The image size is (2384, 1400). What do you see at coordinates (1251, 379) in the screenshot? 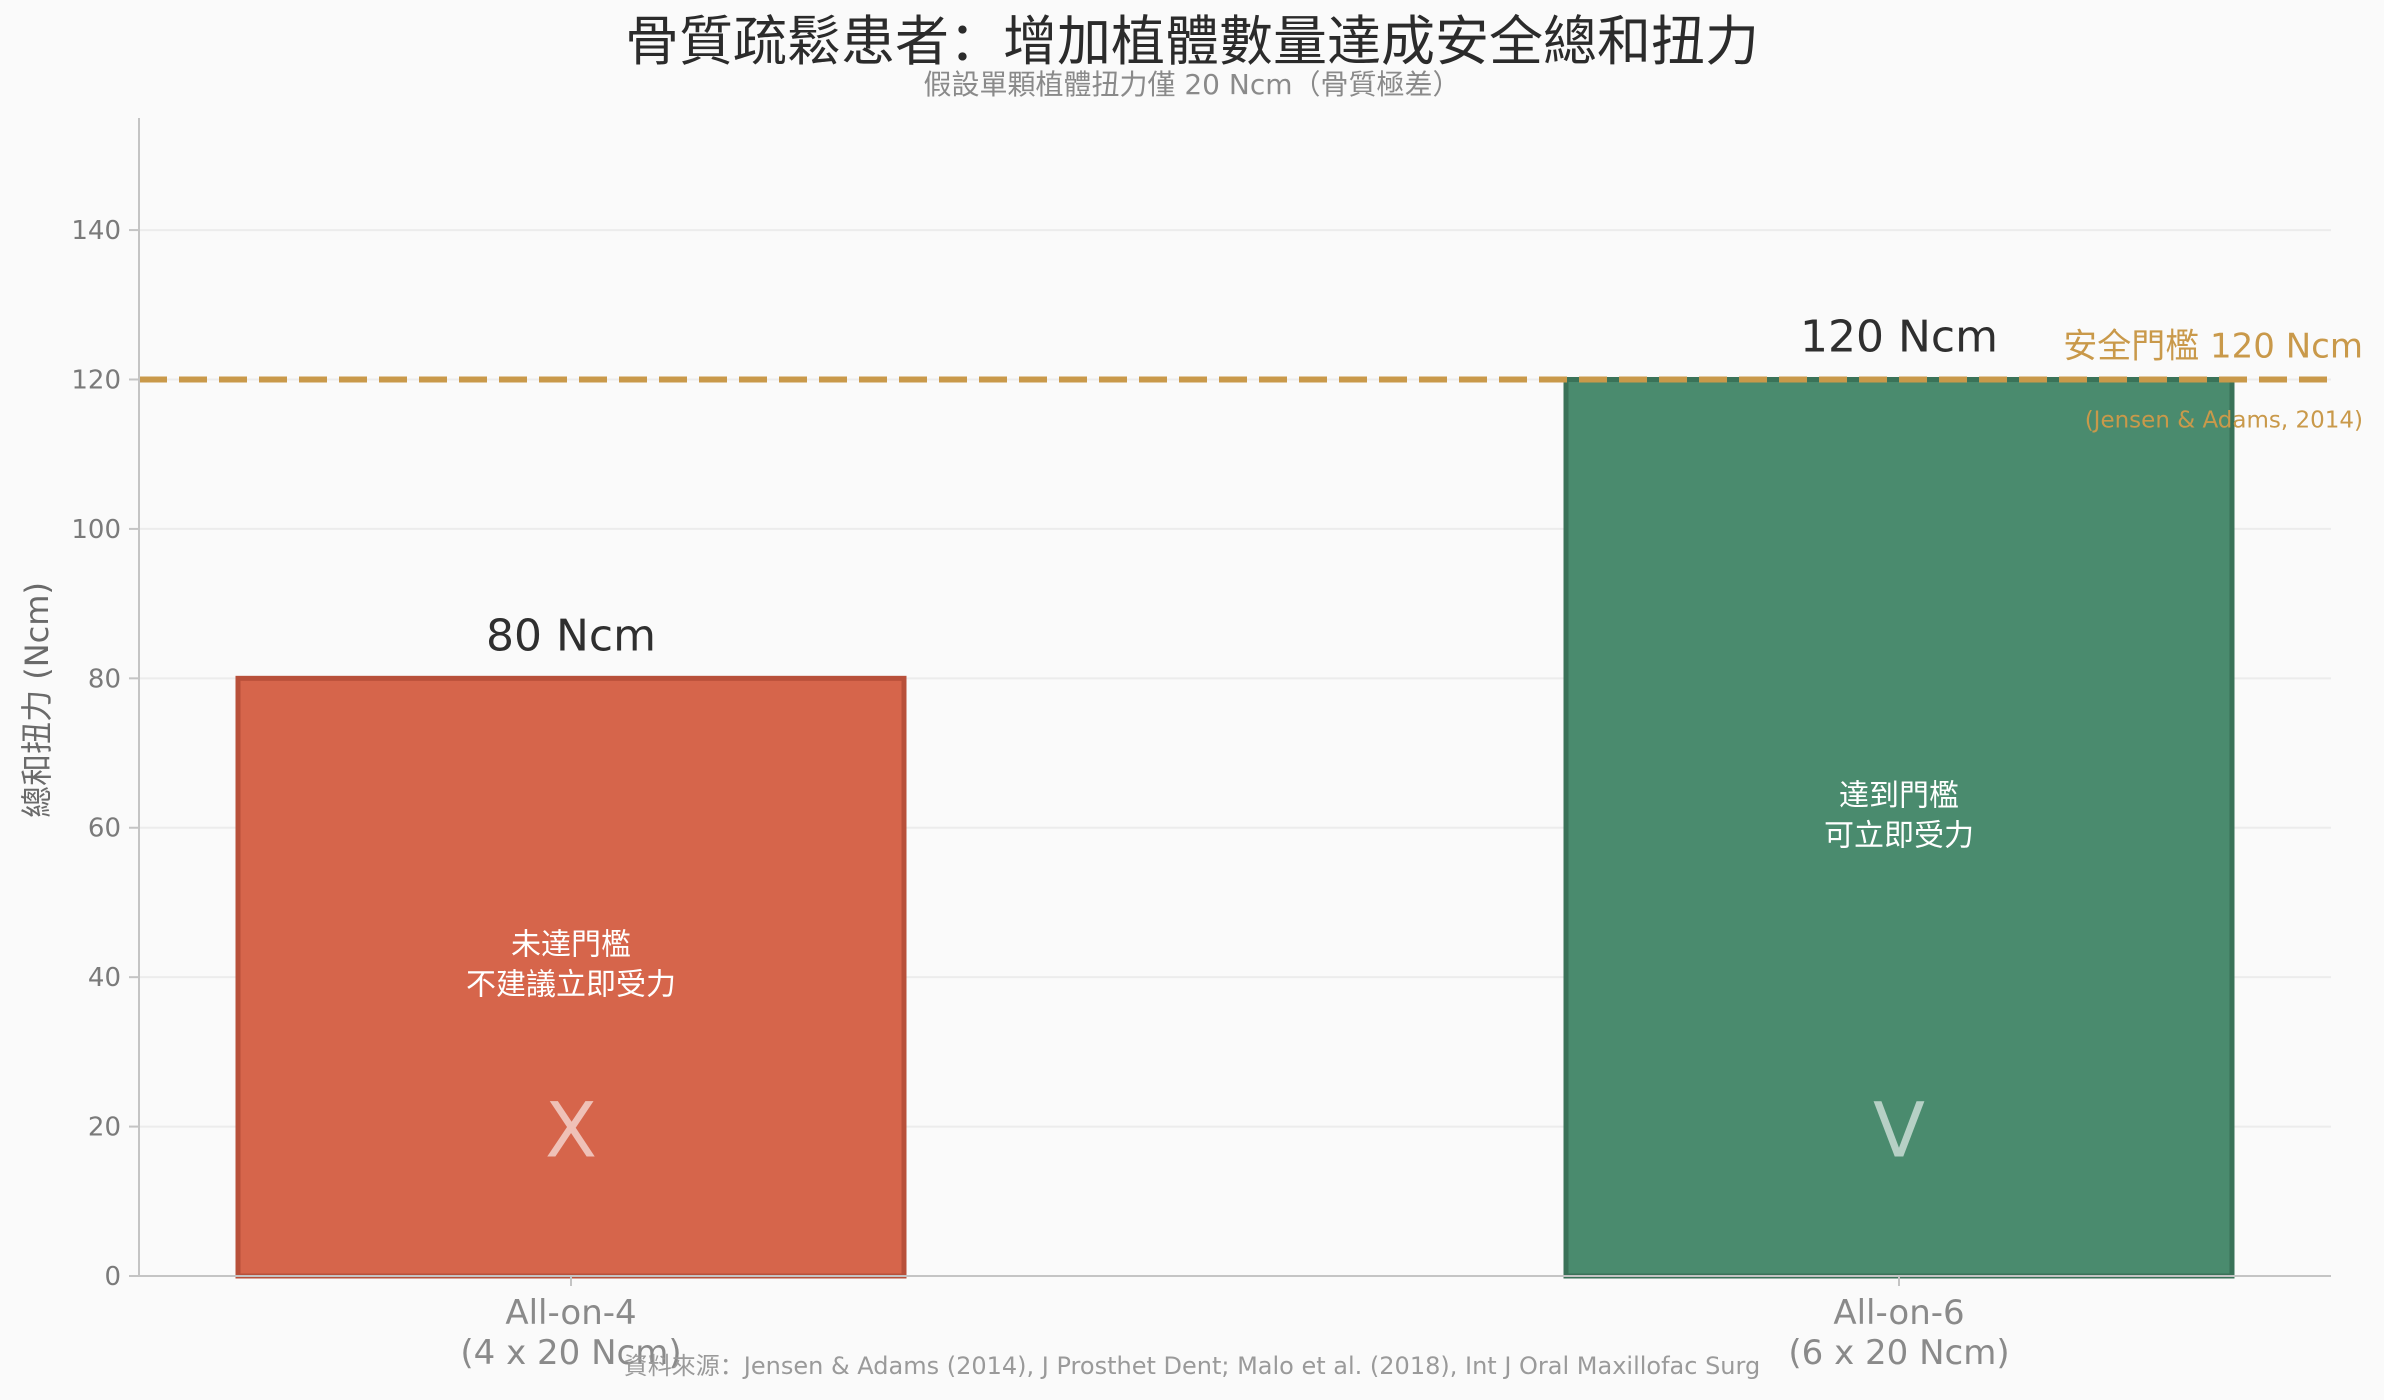
I see `threshold-group: 安全門檻 120 Ncm (Jensen & Adams, 2014)` at bounding box center [1251, 379].